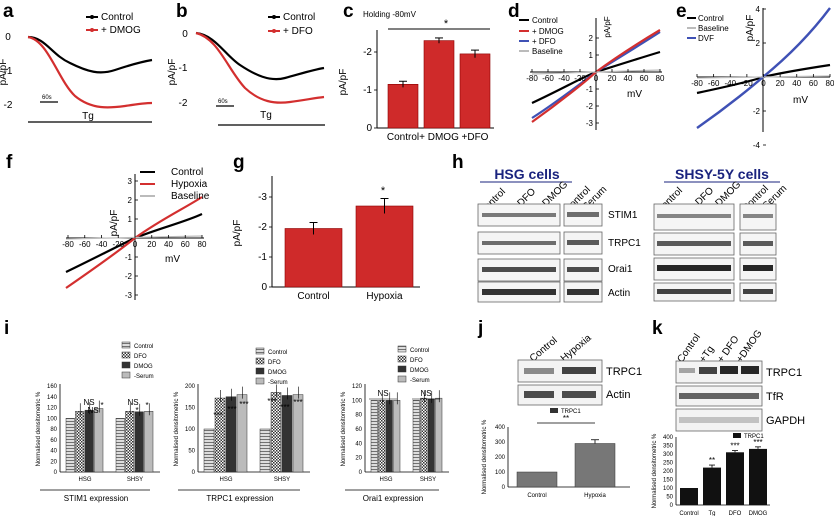 This screenshot has height=516, width=834. What do you see at coordinates (668, 447) in the screenshot?
I see `y-tick-label: 350` at bounding box center [668, 447].